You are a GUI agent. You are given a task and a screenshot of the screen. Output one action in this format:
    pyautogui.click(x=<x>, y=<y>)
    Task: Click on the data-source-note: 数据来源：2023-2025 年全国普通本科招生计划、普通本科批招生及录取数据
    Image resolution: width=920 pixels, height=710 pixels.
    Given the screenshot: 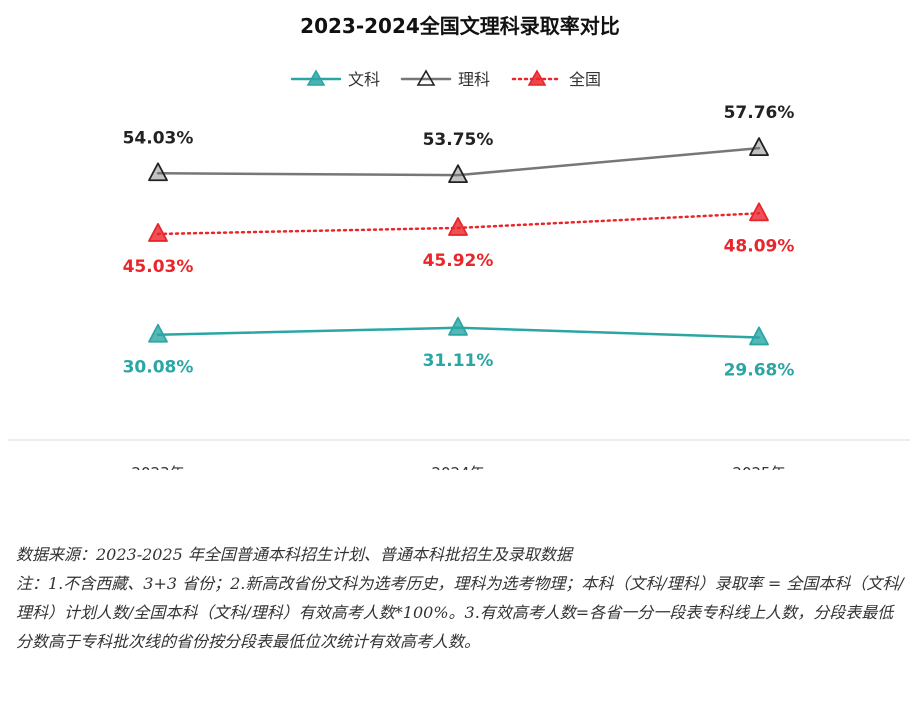 What is the action you would take?
    pyautogui.click(x=294, y=554)
    